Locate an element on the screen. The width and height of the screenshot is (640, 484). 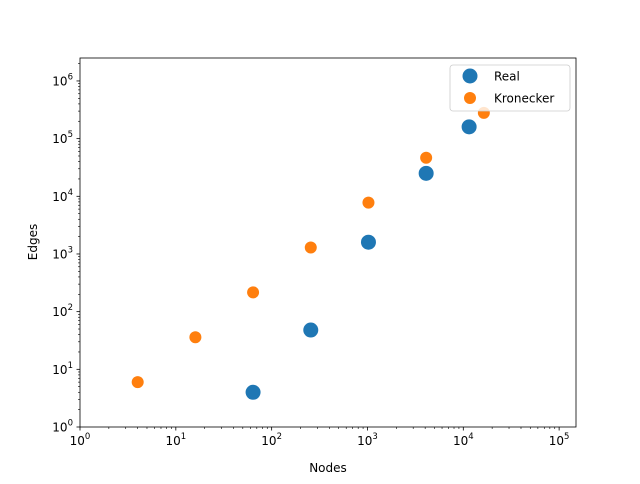
x-axis-ticks: 10⁰ 10¹ 10² 10³ 10⁴ 10⁵ is located at coordinates (320, 437).